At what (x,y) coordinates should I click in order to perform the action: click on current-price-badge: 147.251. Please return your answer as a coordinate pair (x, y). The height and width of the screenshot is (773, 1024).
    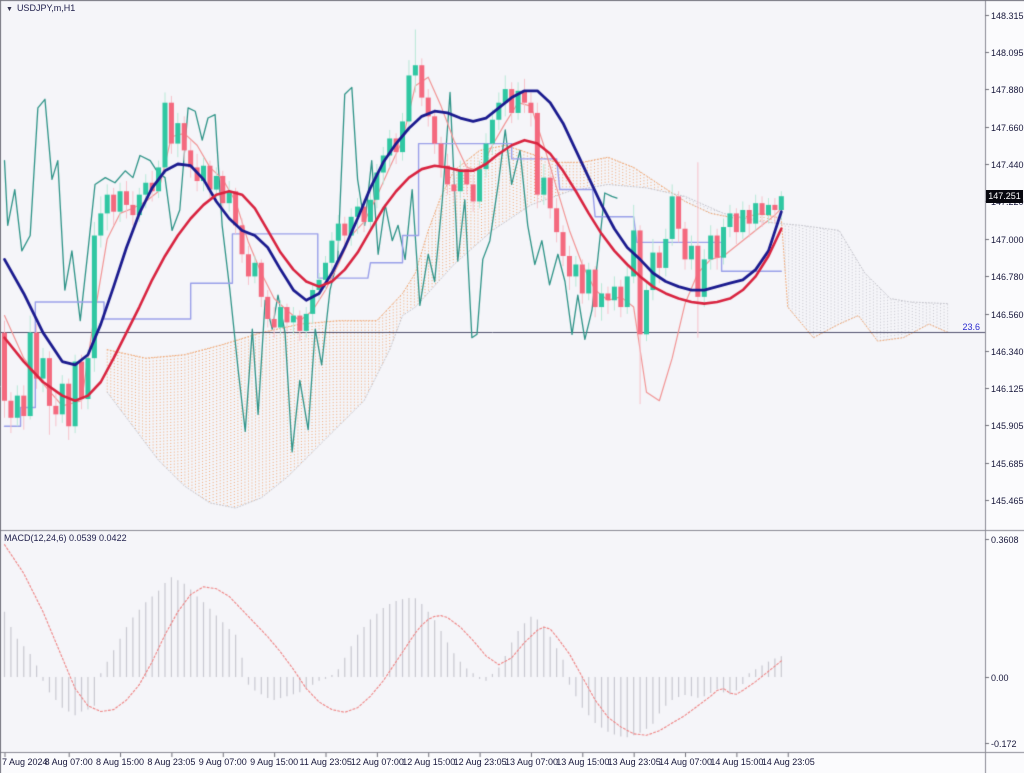
    Looking at the image, I should click on (1004, 196).